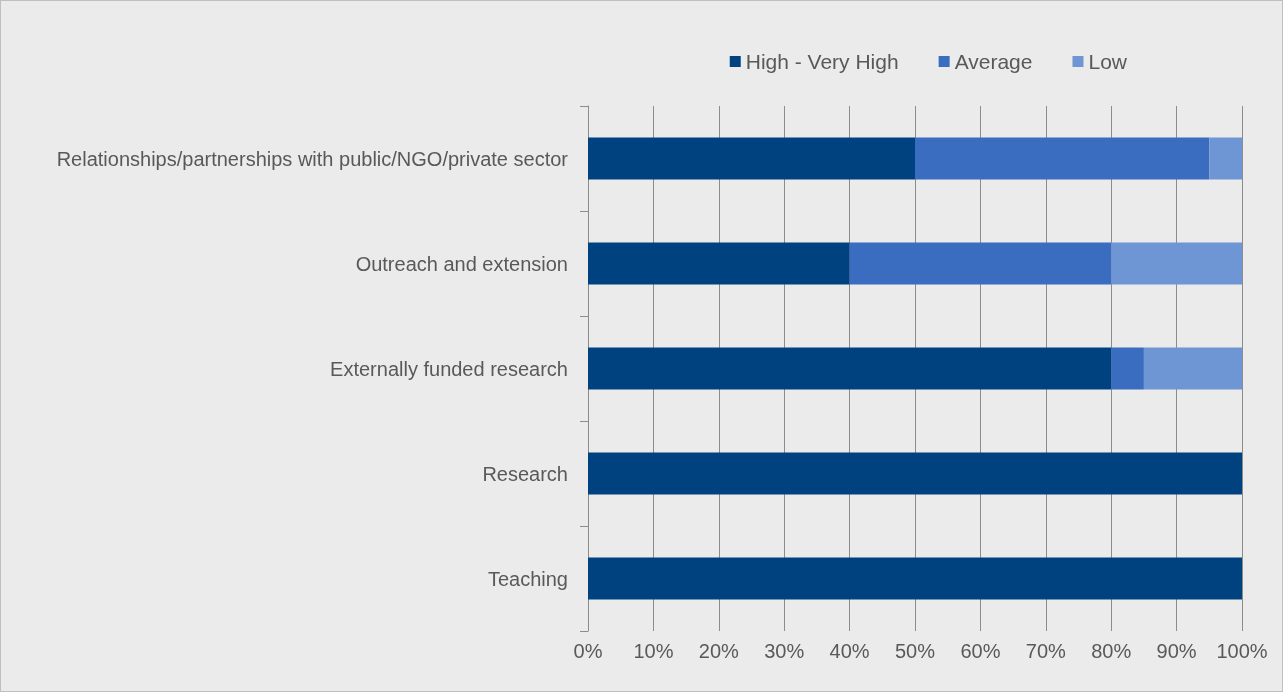 The width and height of the screenshot is (1283, 692). I want to click on legend-label: Low, so click(1108, 61).